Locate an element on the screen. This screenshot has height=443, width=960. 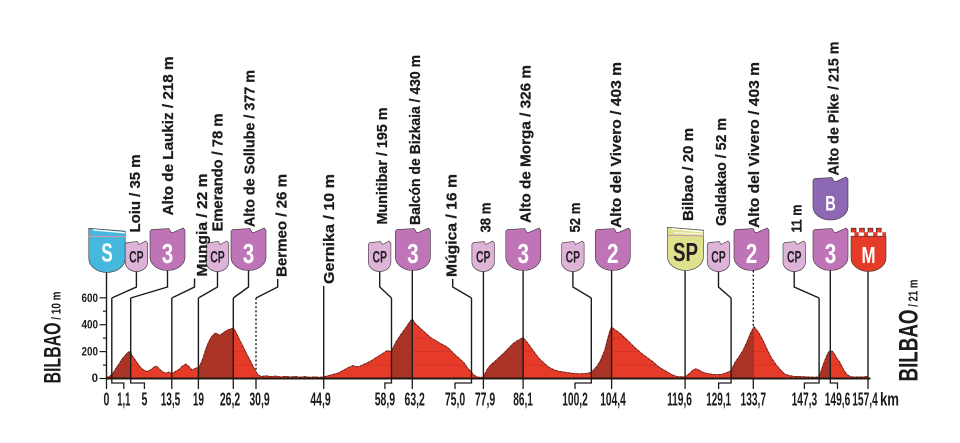
svg-text: 52 m is located at coordinates (576, 218).